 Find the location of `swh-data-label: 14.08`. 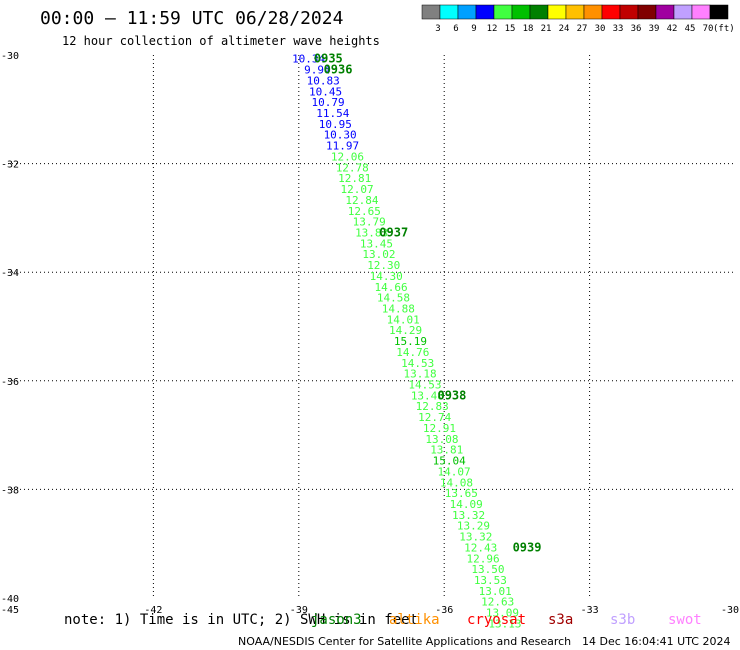

swh-data-label: 14.08 is located at coordinates (456, 482).